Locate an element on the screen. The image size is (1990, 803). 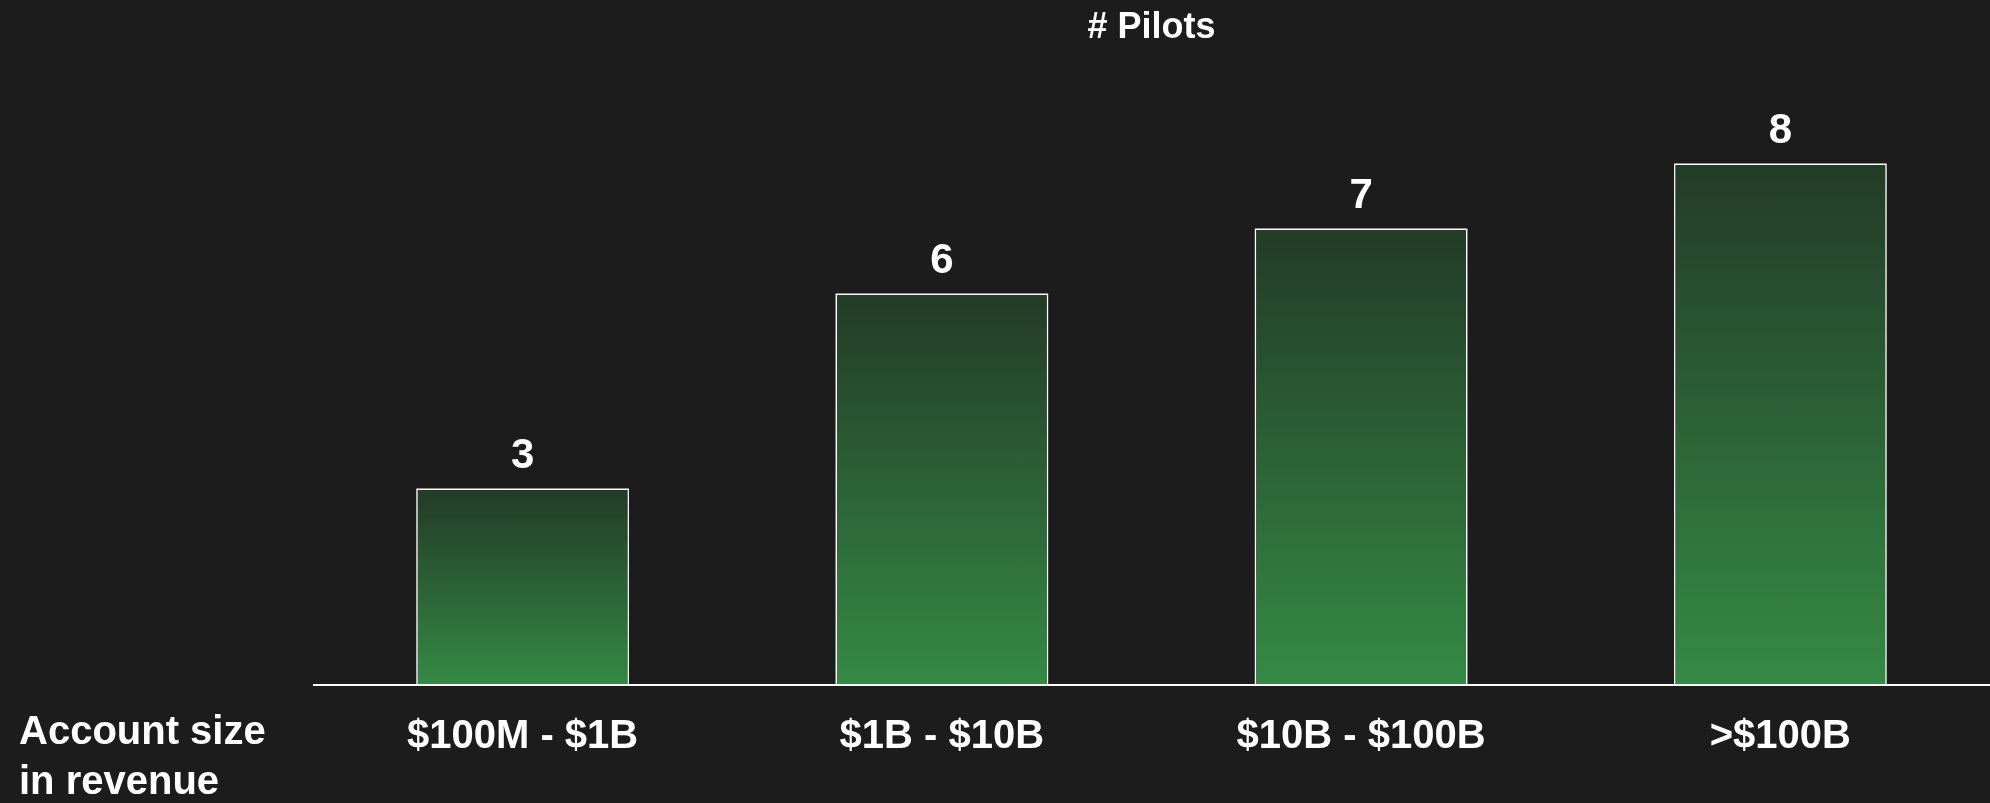
data-label: 6 is located at coordinates (942, 258).